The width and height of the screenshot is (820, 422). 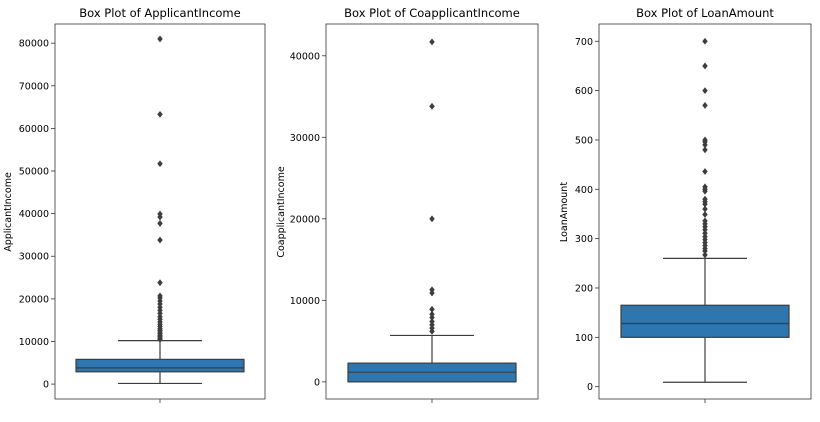 What do you see at coordinates (281, 212) in the screenshot?
I see `y-axis-label: CoapplicantIncome` at bounding box center [281, 212].